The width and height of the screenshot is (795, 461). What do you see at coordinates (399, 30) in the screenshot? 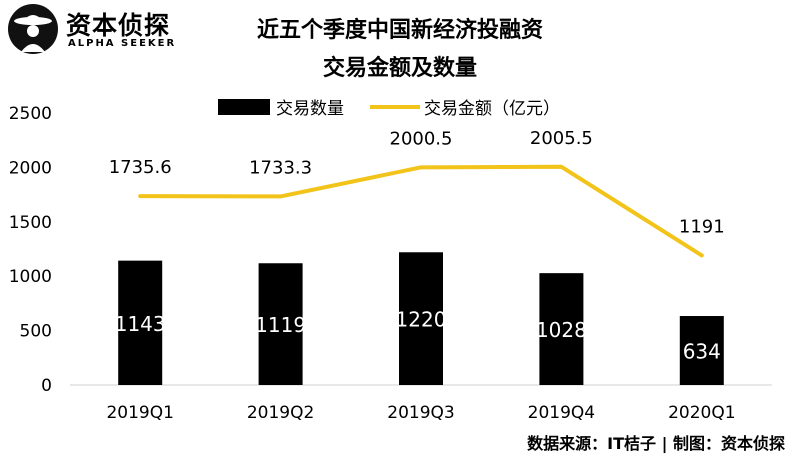
I see `chart-title-line-1: 近五个季度中国新经济投融资` at bounding box center [399, 30].